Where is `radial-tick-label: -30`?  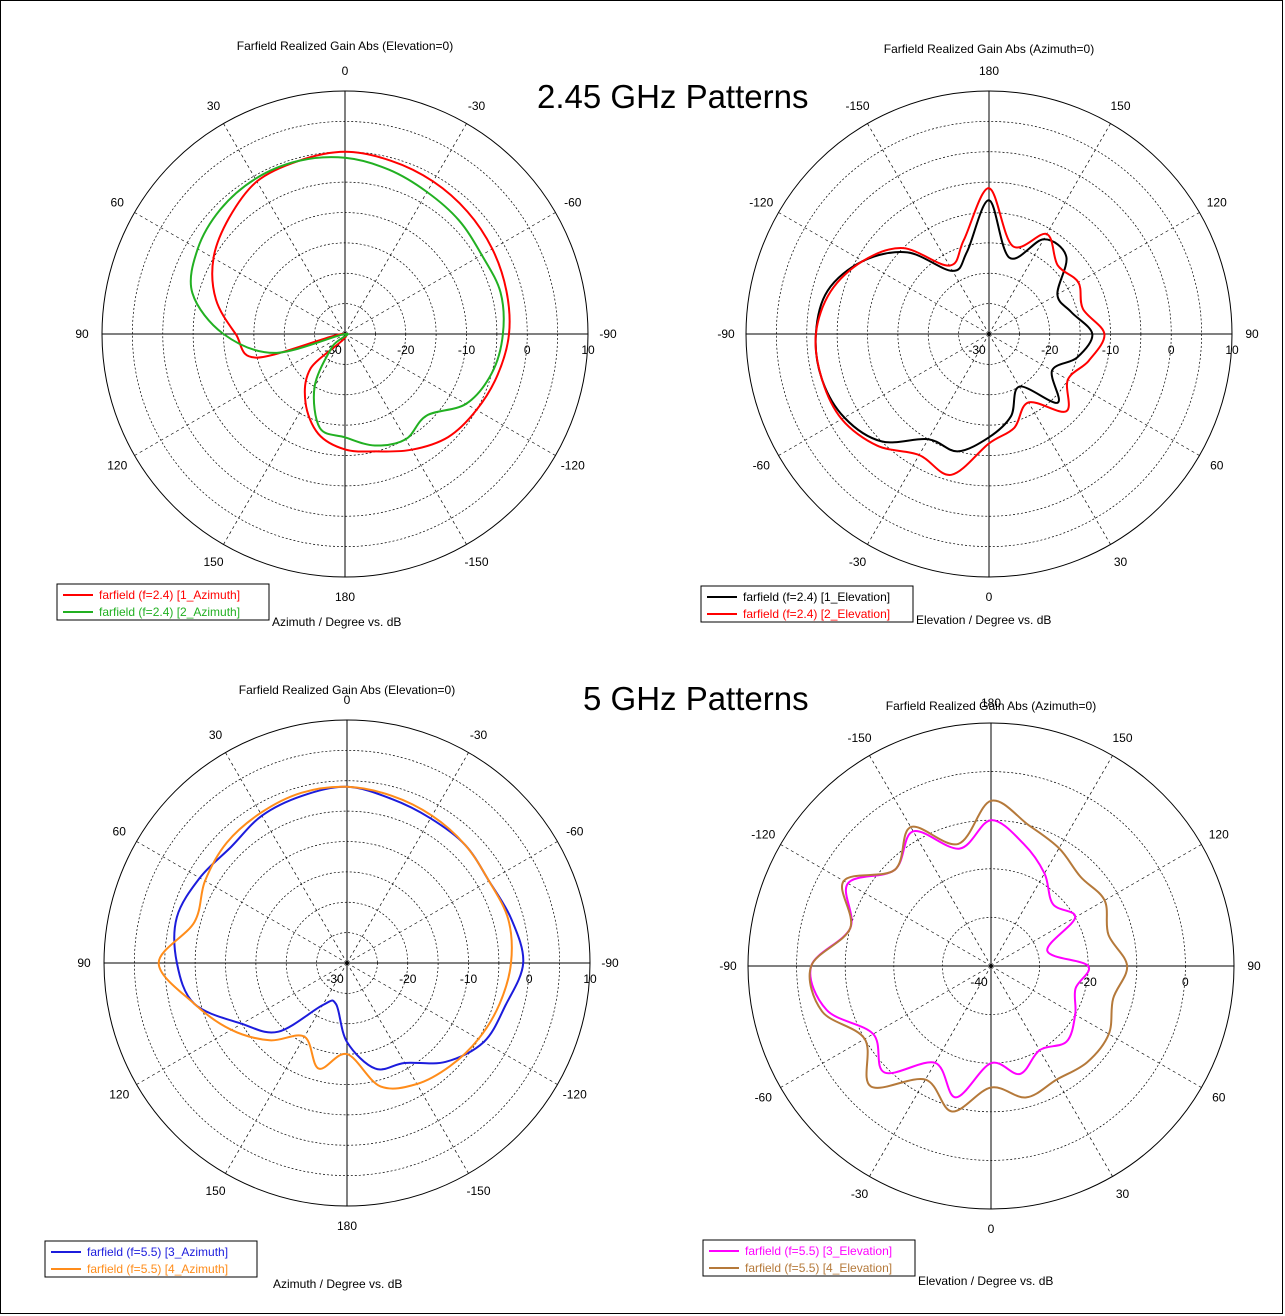
radial-tick-label: -30 is located at coordinates (977, 350).